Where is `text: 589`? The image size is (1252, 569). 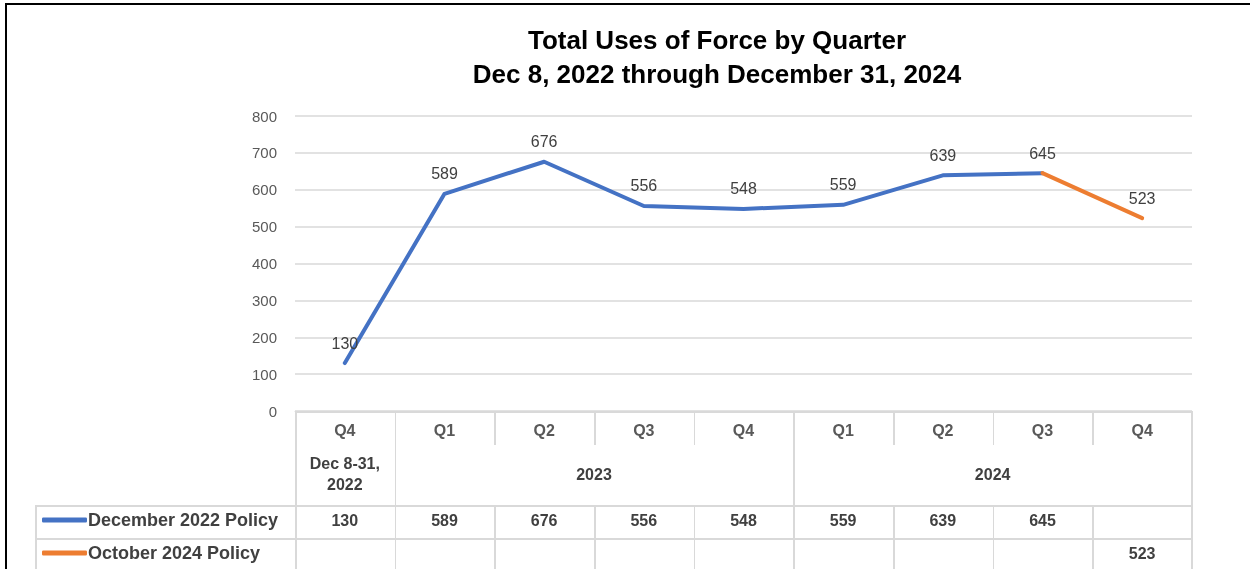 text: 589 is located at coordinates (444, 174).